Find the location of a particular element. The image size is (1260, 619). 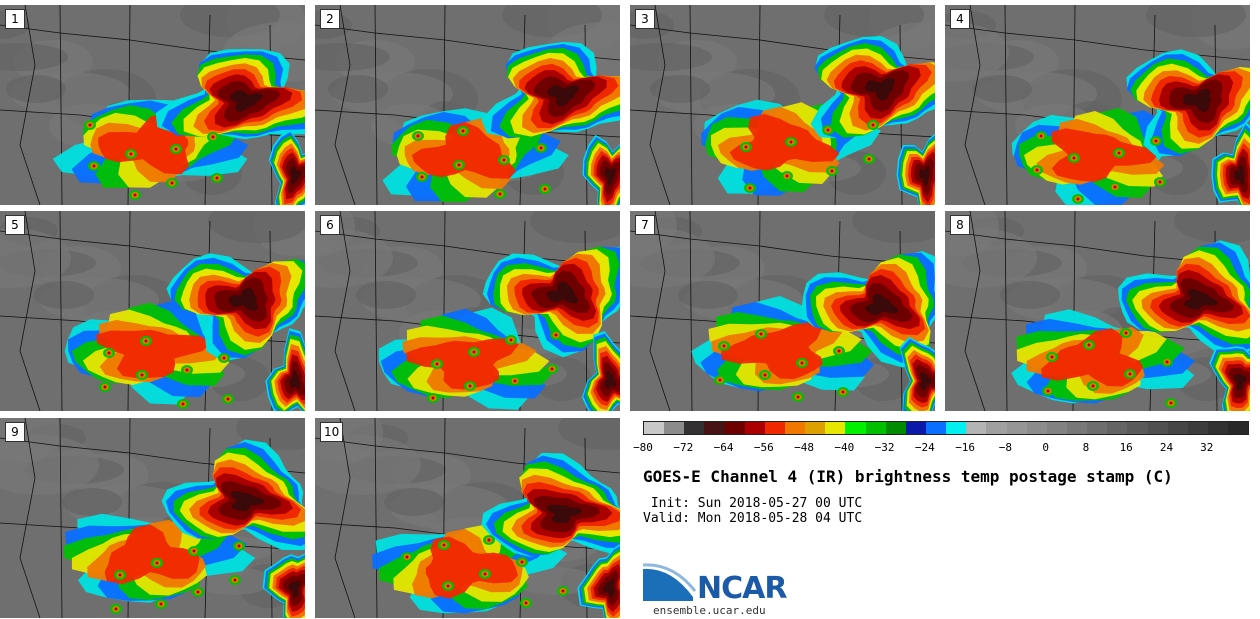

colorbar-tick: −24 is located at coordinates (924, 447).